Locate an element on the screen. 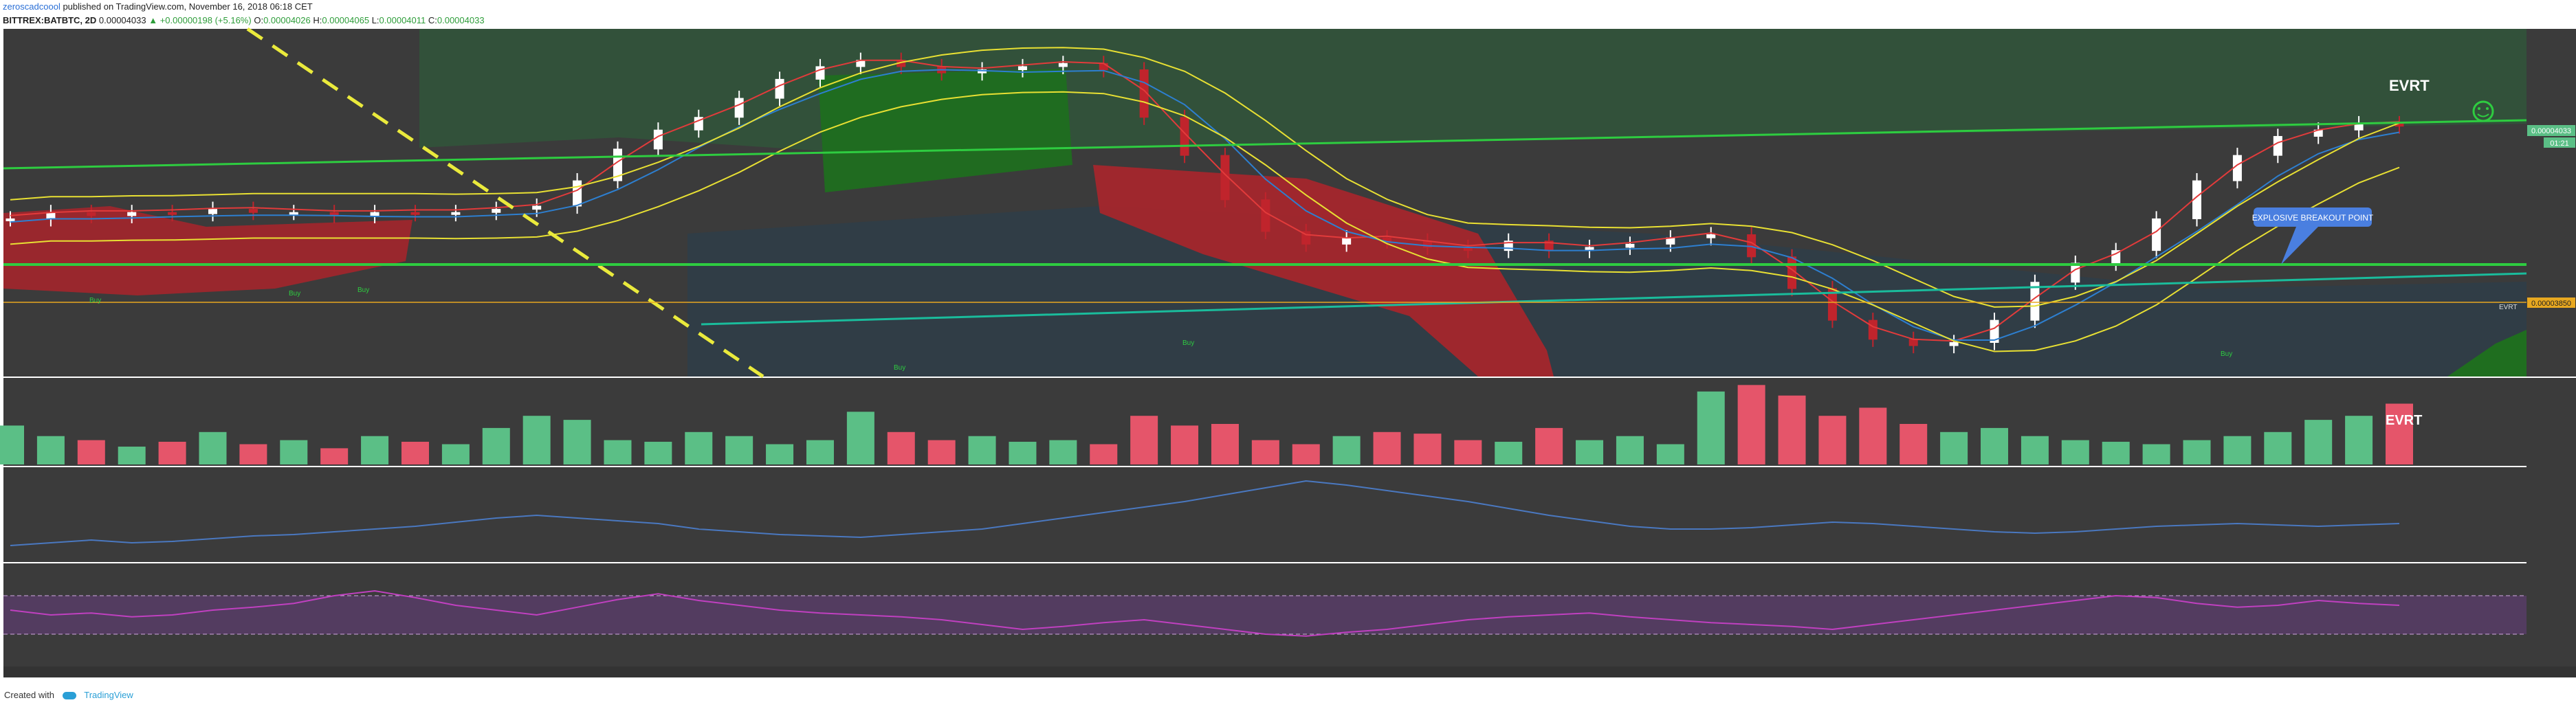 This screenshot has width=2576, height=707. oscillator-line is located at coordinates (1205, 513).